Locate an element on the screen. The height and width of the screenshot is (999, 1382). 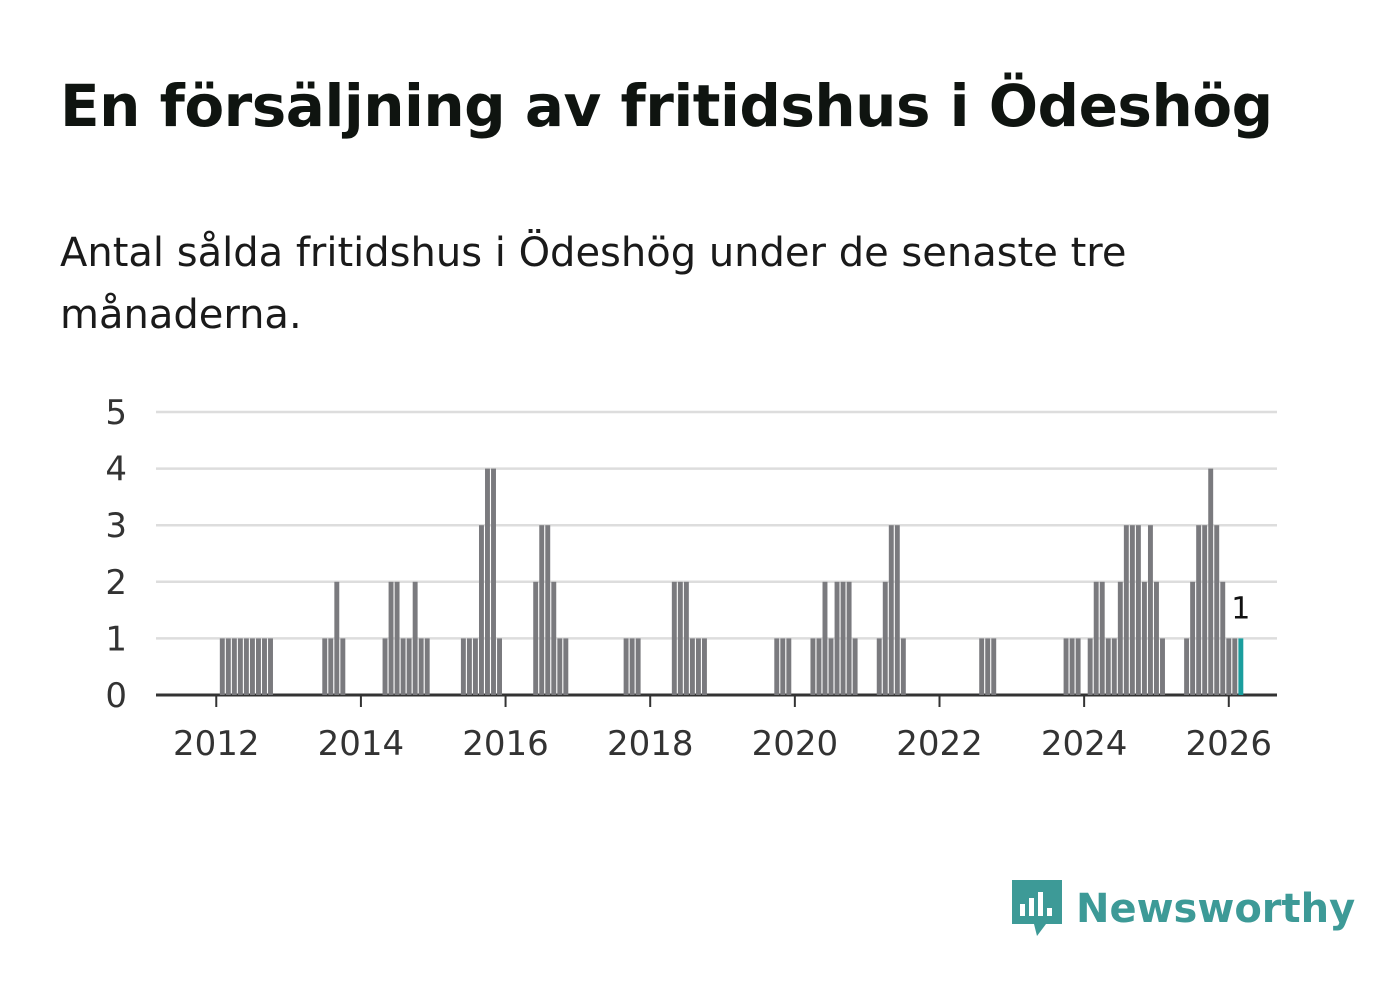
data-label-2026-04: 1 is located at coordinates (1240, 608).